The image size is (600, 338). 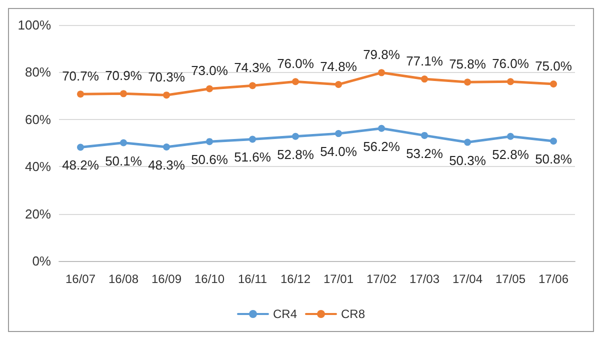 What do you see at coordinates (81, 76) in the screenshot?
I see `data-label: 70.7%` at bounding box center [81, 76].